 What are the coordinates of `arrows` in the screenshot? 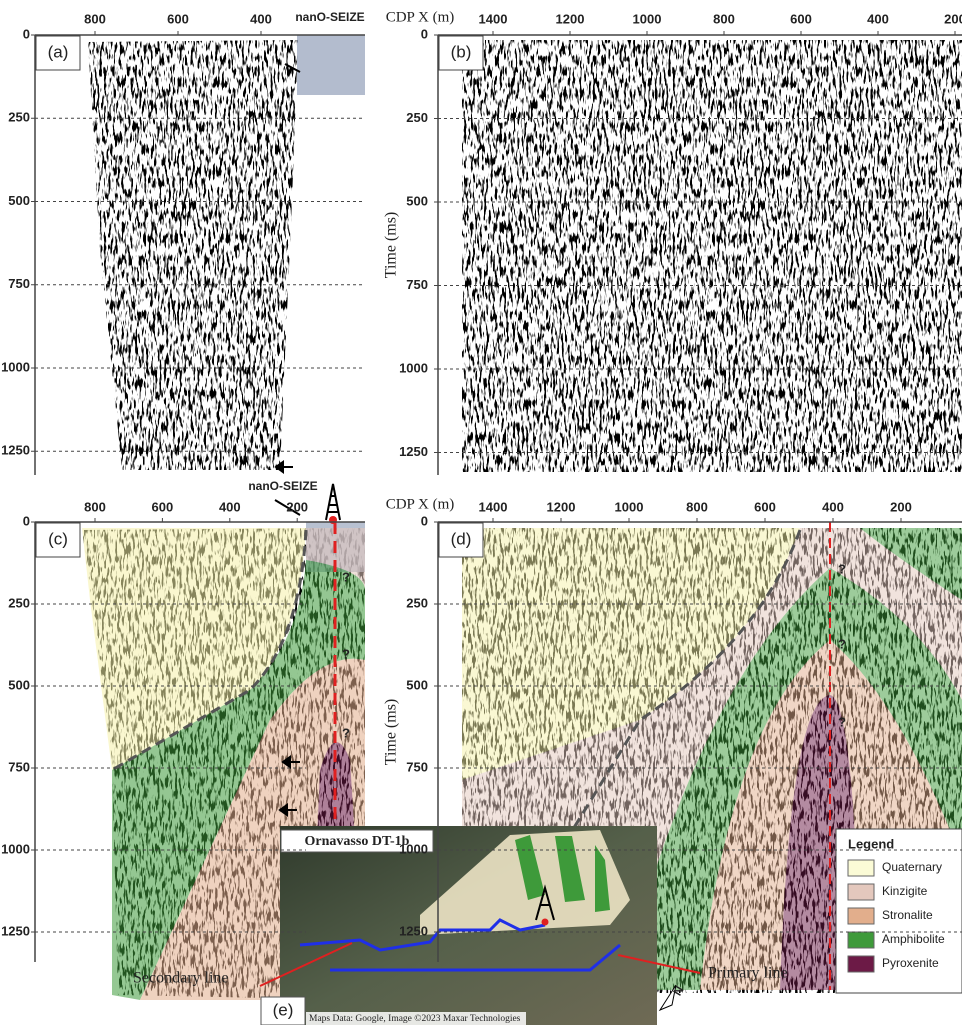 It's located at (287, 440).